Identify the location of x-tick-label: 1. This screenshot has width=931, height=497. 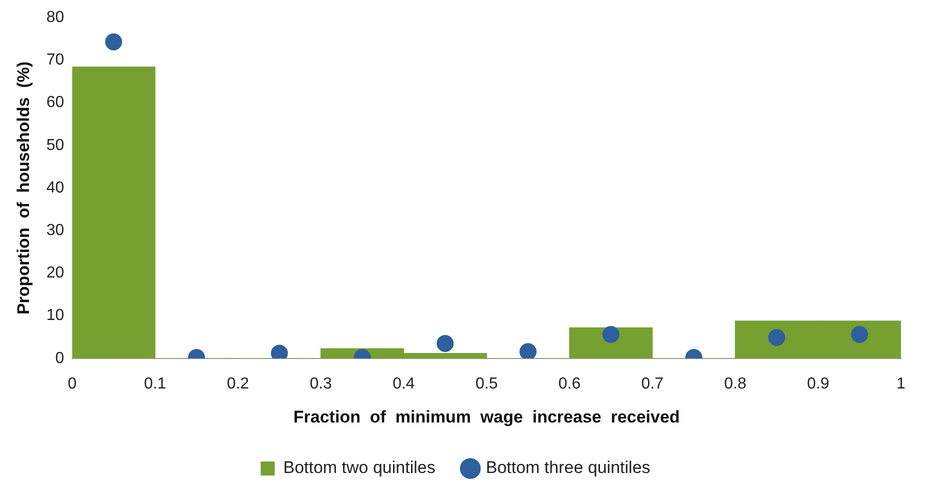
(901, 383).